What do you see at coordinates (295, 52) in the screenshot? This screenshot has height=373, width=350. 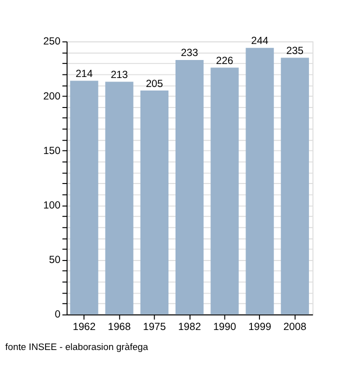 I see `data-label: 235` at bounding box center [295, 52].